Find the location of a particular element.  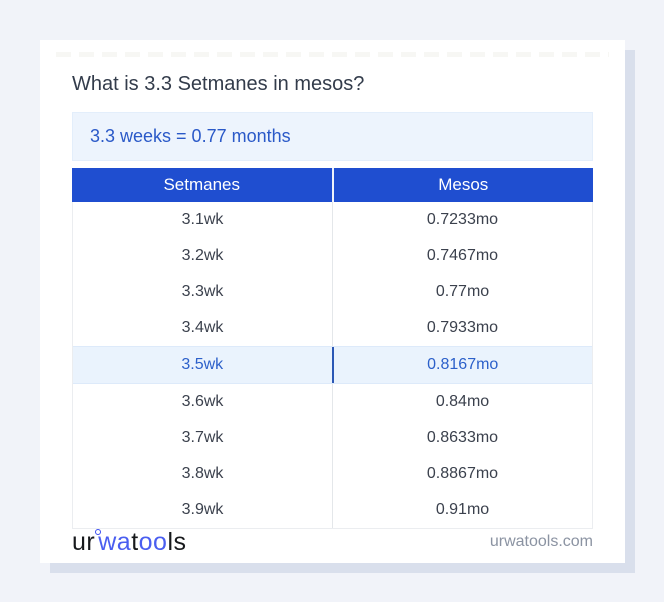

logo-text-ur: ur is located at coordinates (84, 541).